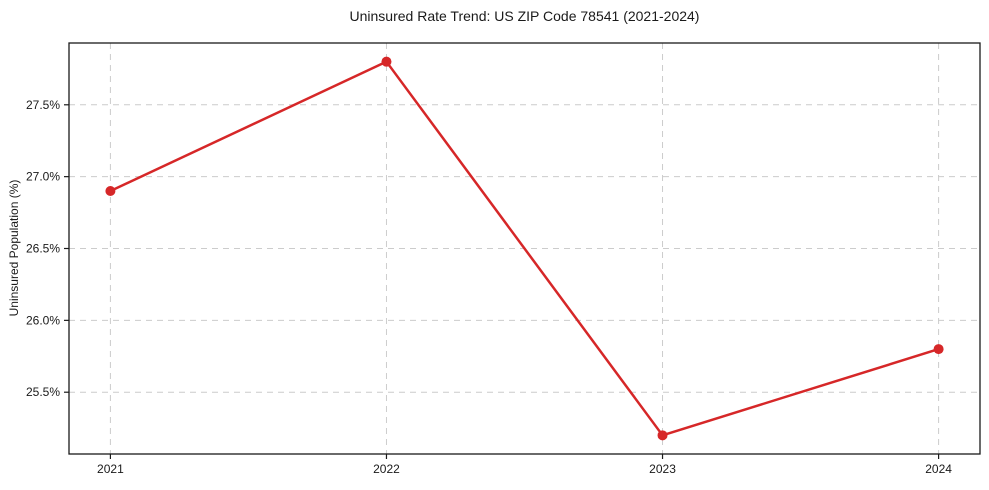  I want to click on x-tick-label: 2022, so click(386, 469).